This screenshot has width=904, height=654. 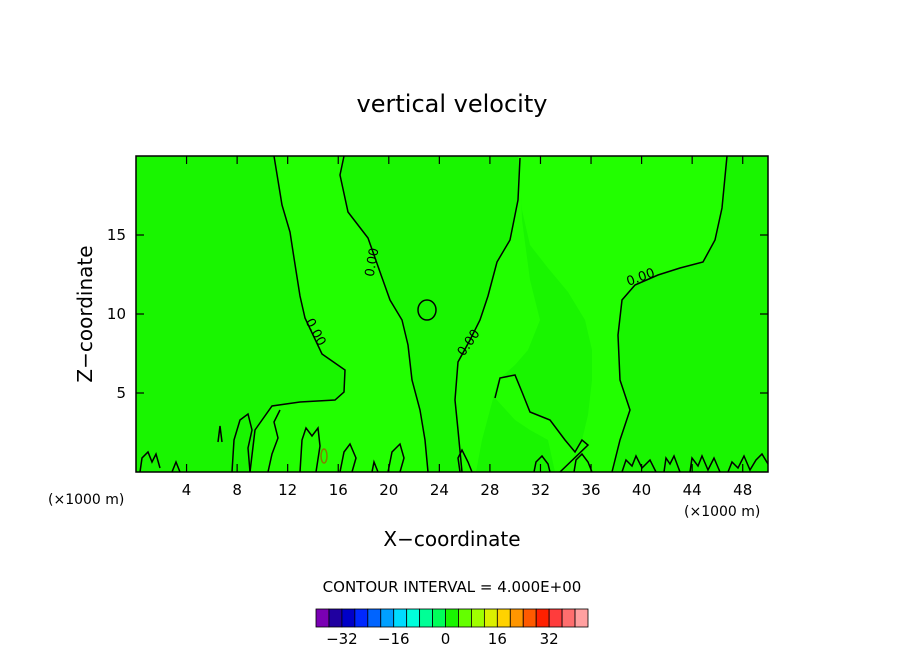 I want to click on y-tick-label: 10, so click(x=116, y=314).